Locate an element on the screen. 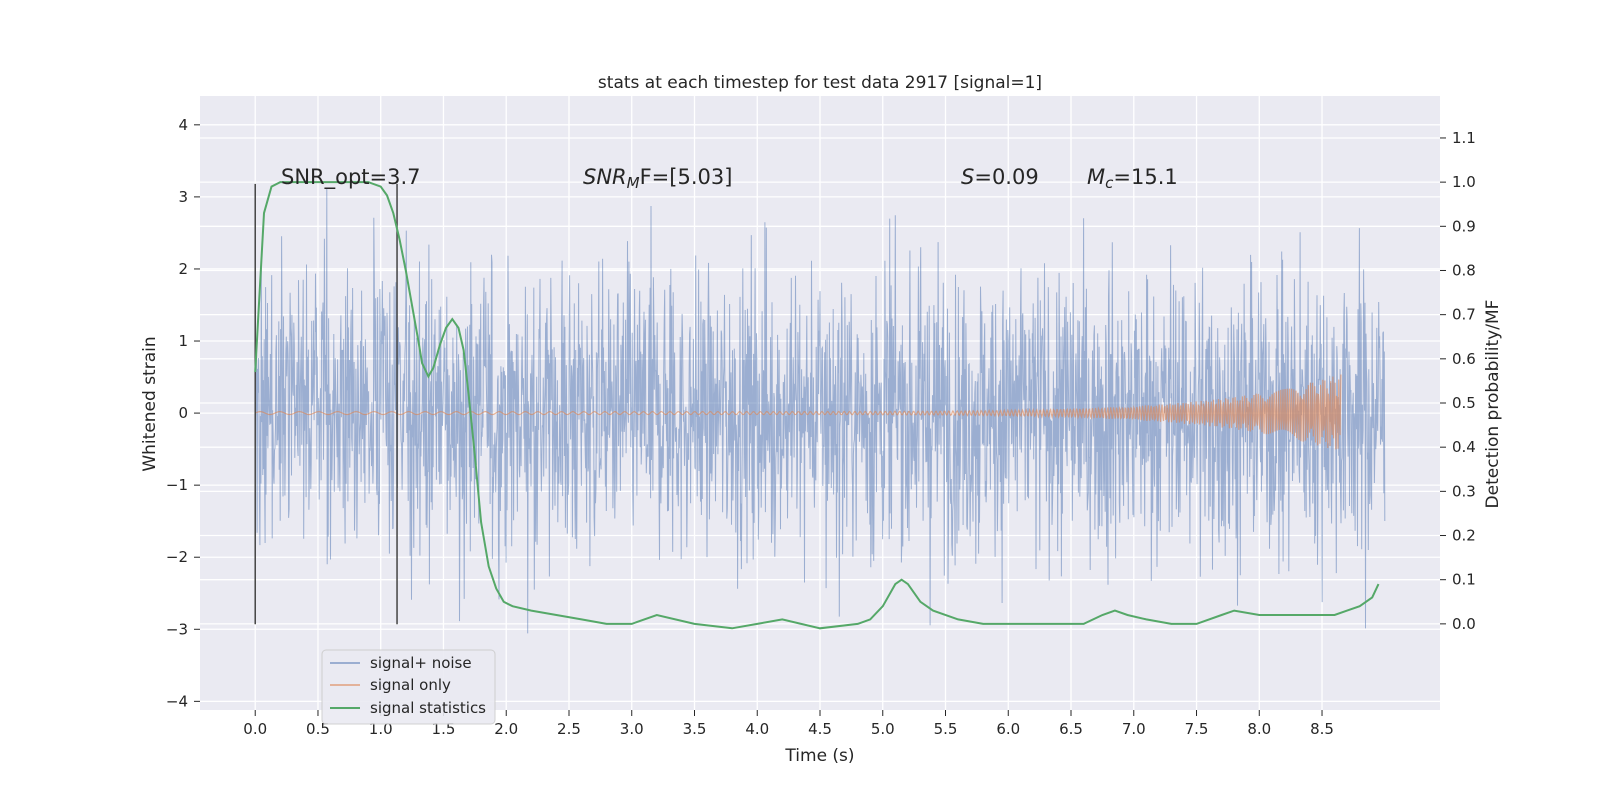 This screenshot has width=1600, height=800. signal-only-series is located at coordinates (798, 412).